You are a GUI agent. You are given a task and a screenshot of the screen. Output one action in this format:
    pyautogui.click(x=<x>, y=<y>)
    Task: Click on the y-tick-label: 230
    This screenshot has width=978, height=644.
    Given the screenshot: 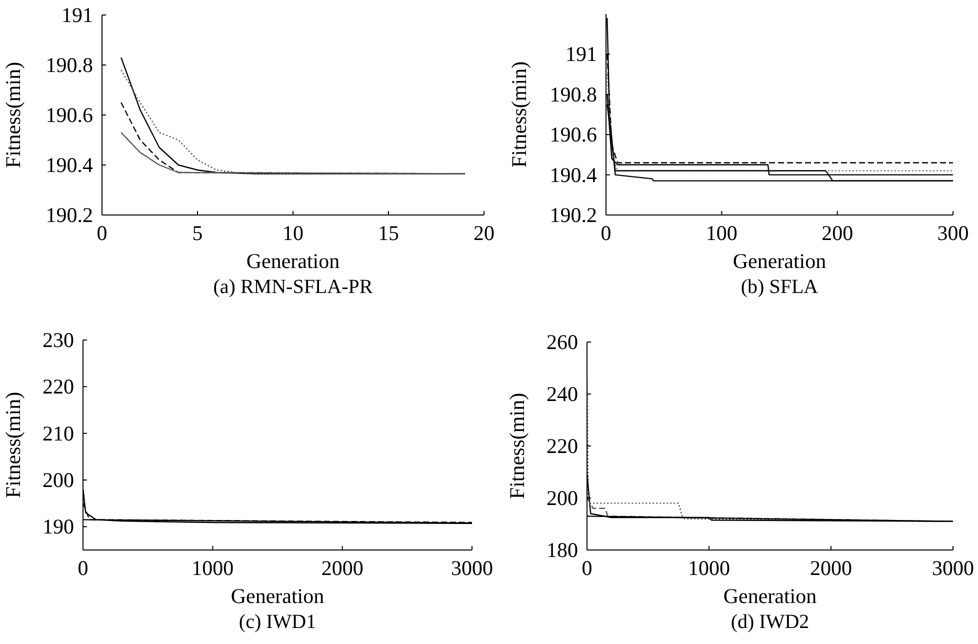 What is the action you would take?
    pyautogui.click(x=58, y=340)
    